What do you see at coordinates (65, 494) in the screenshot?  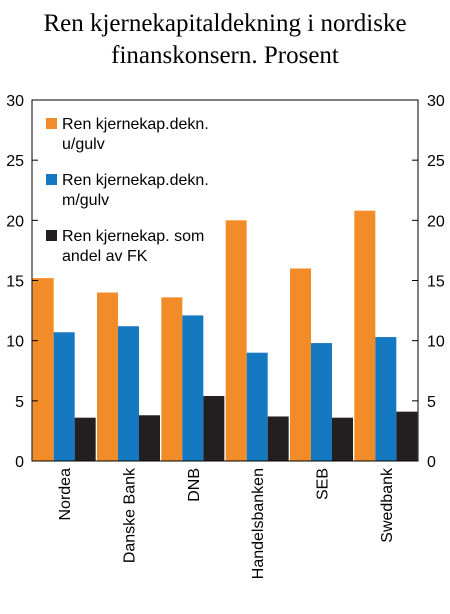 I see `category-label-nordea: Nordea` at bounding box center [65, 494].